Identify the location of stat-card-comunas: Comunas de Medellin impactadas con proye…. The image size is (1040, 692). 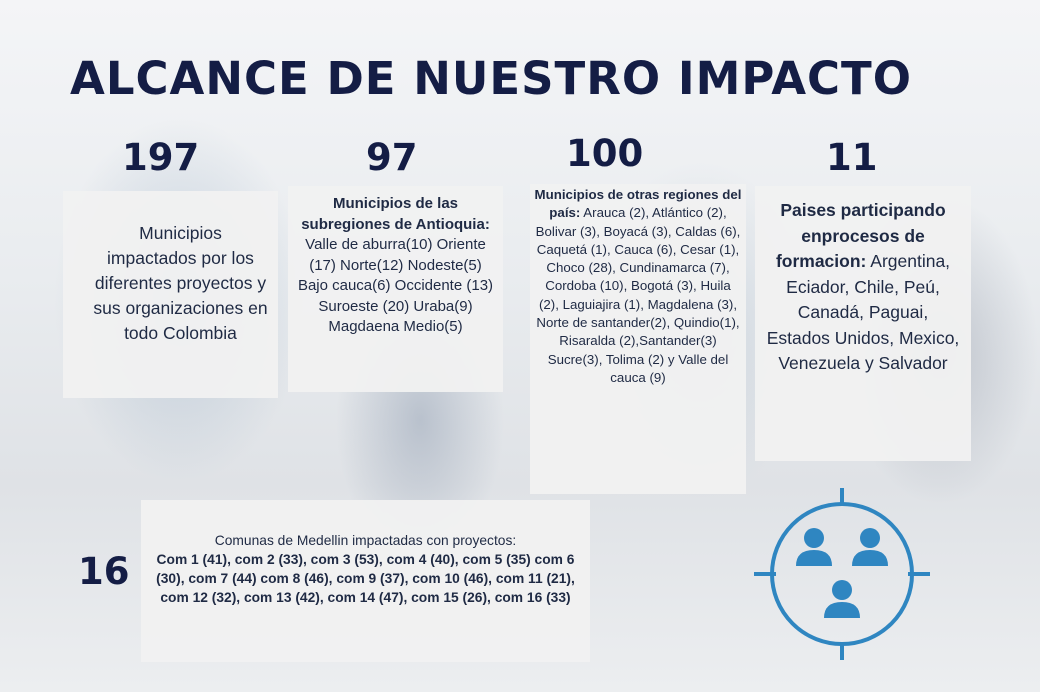
(365, 581).